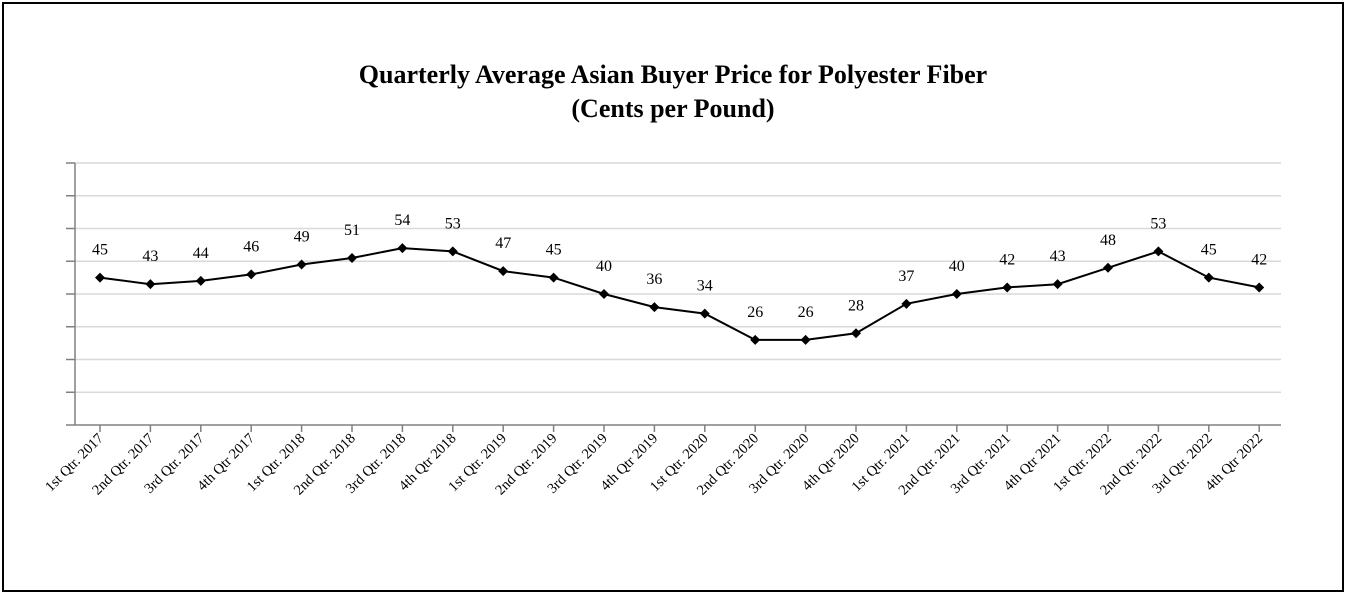 The height and width of the screenshot is (594, 1346). Describe the element at coordinates (1108, 240) in the screenshot. I see `data-label: 48` at that location.